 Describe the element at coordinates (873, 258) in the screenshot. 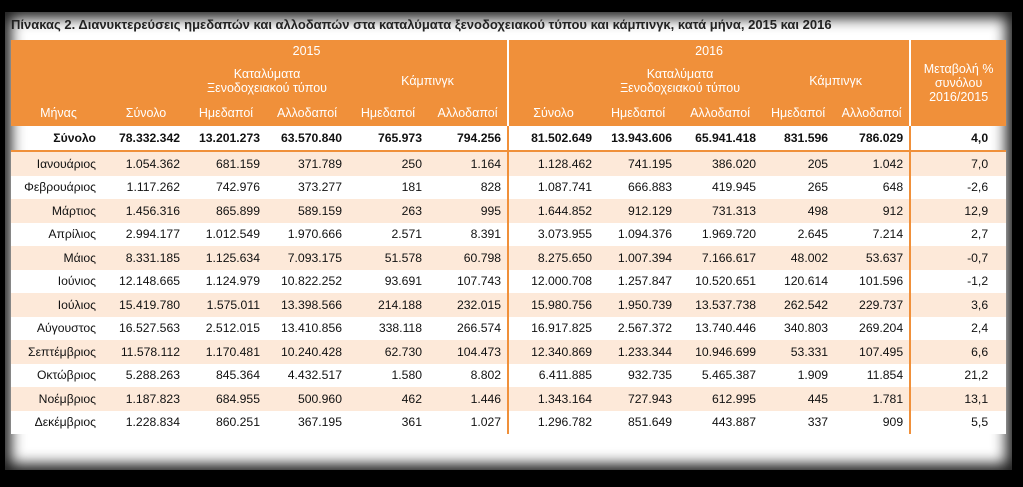

I see `cell-c16f: 53.637` at that location.